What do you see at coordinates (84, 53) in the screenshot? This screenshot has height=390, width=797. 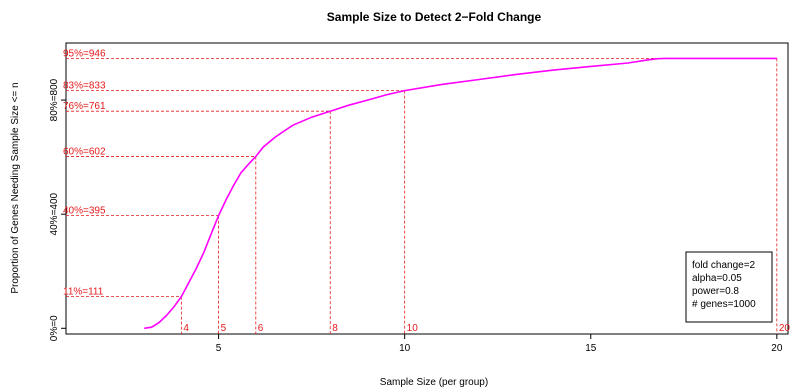 I see `reference-y-label: 95%=946` at bounding box center [84, 53].